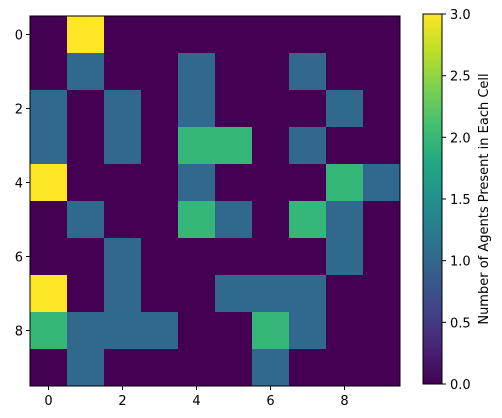  I want to click on colorbar-label: Number of Agents Present in Each Cell, so click(484, 198).